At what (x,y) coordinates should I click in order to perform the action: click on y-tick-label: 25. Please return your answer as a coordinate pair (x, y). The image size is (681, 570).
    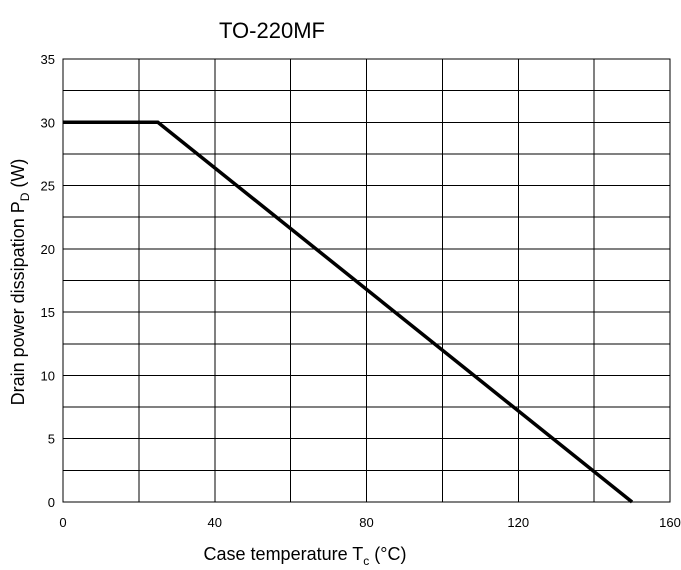
    Looking at the image, I should click on (48, 186).